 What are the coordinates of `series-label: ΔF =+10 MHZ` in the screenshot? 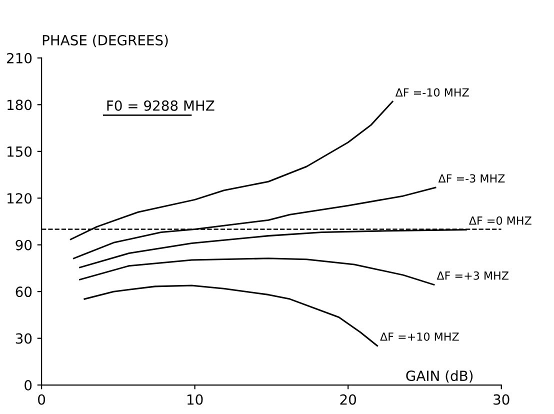 It's located at (419, 336).